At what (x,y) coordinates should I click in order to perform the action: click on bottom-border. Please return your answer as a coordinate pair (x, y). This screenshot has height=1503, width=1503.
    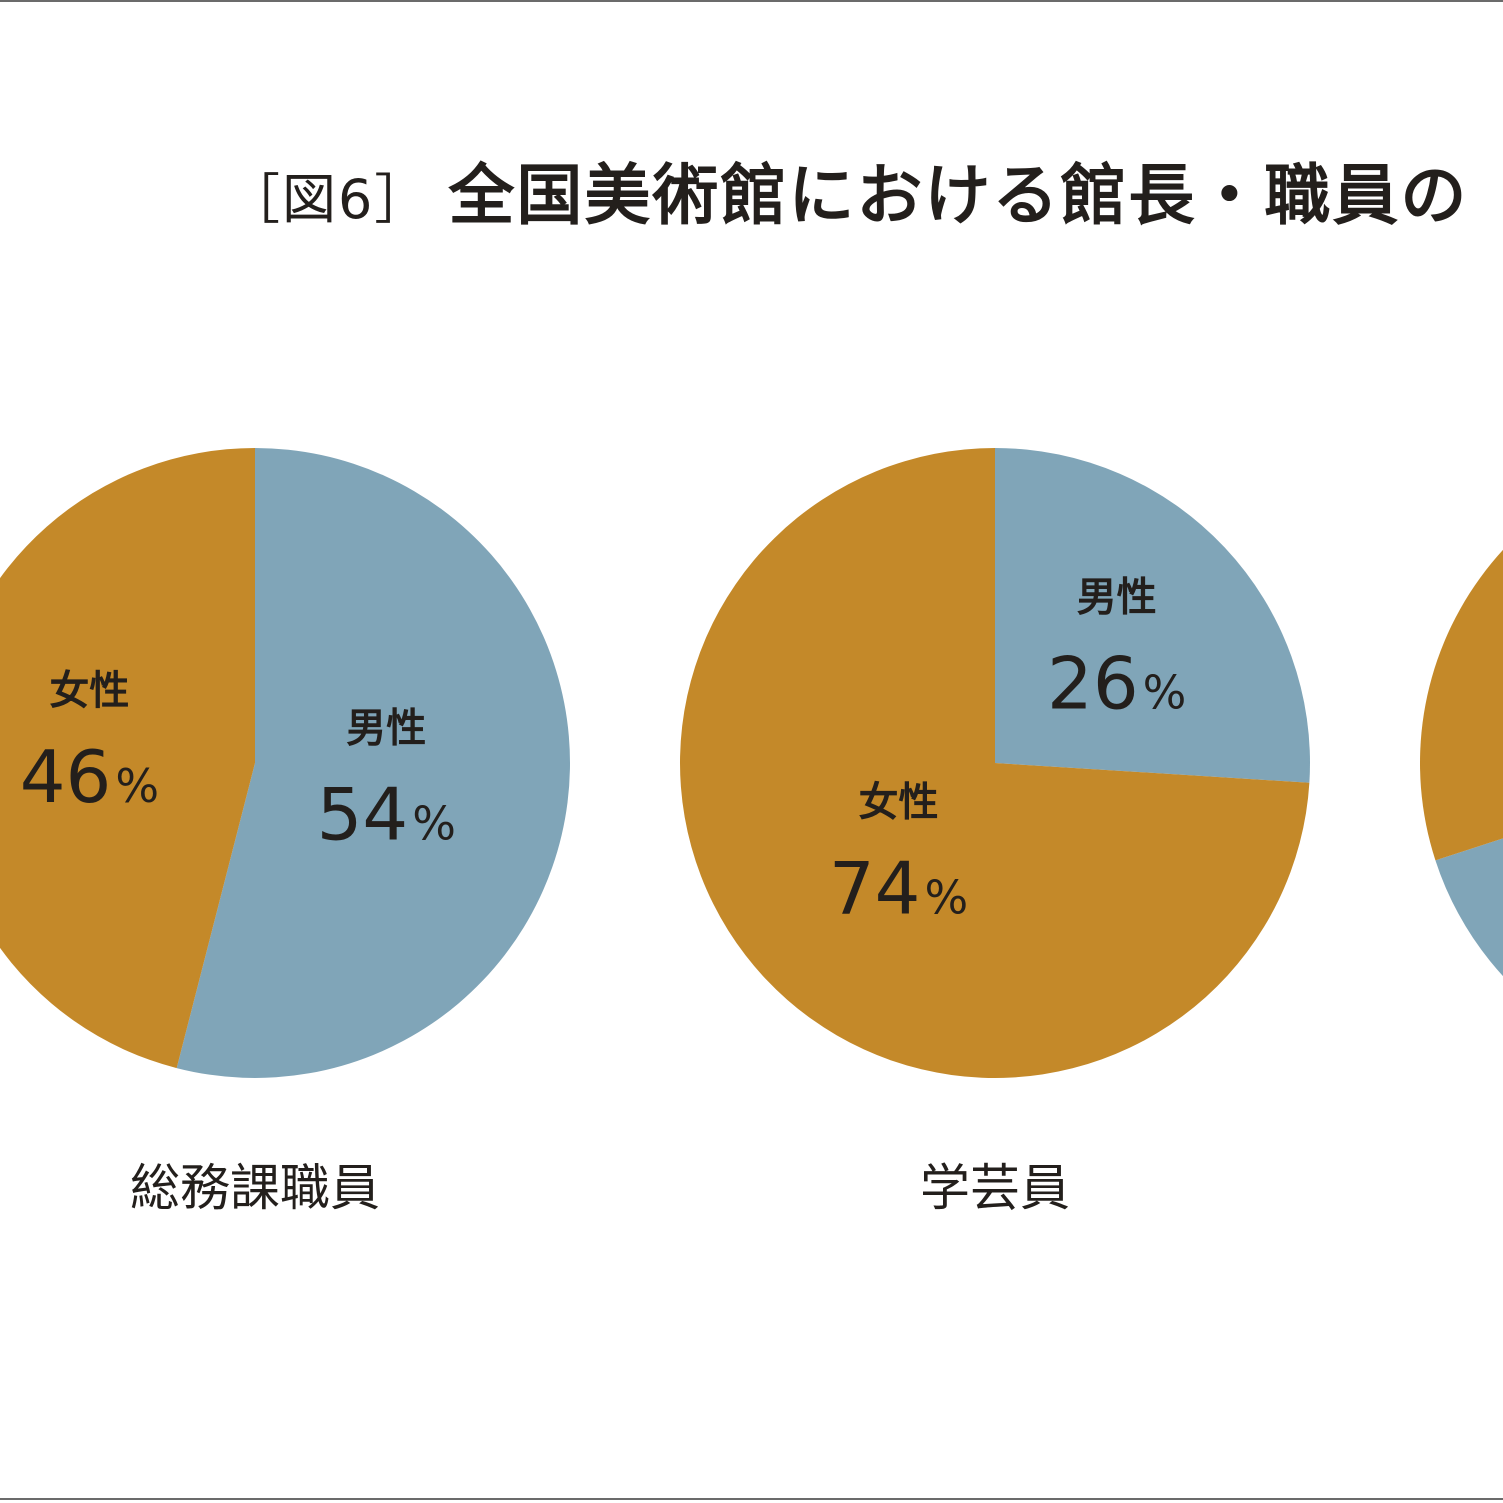
    Looking at the image, I should click on (751, 1499).